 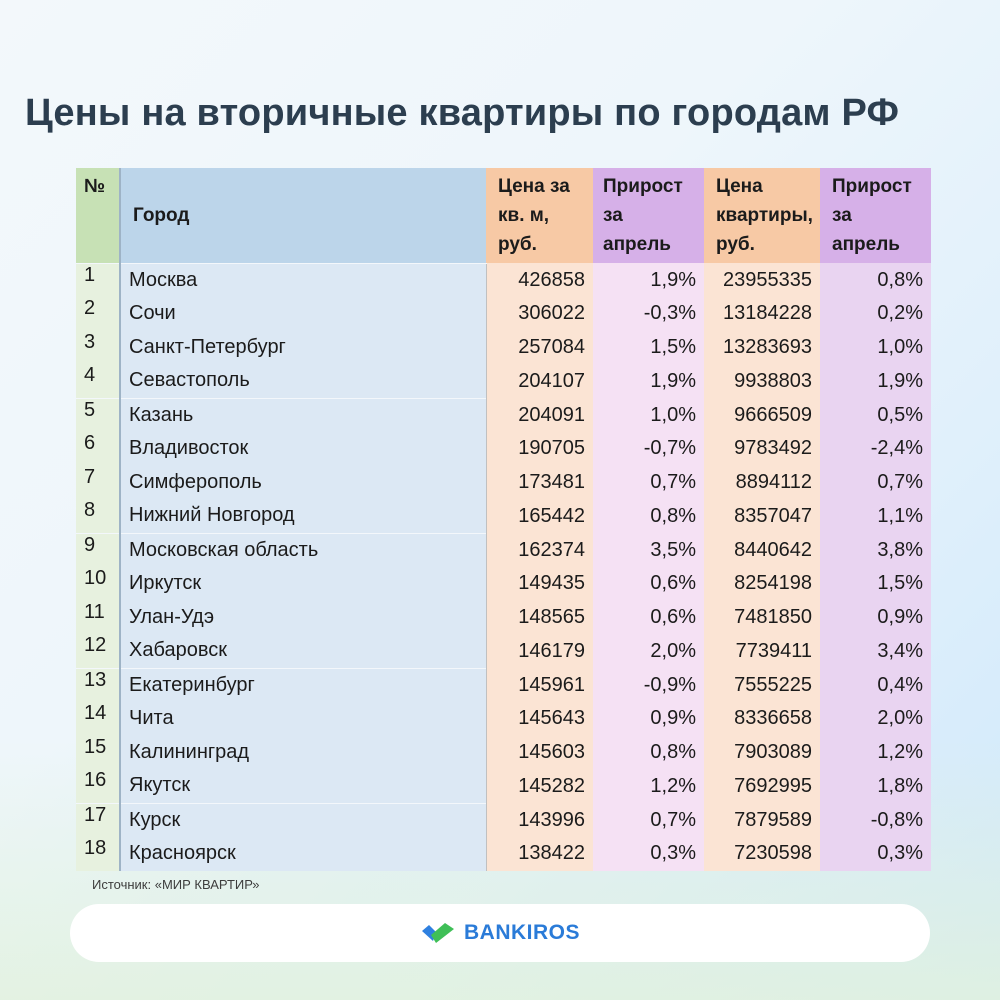 What do you see at coordinates (539, 415) in the screenshot?
I see `cell-price-sqm: 204091` at bounding box center [539, 415].